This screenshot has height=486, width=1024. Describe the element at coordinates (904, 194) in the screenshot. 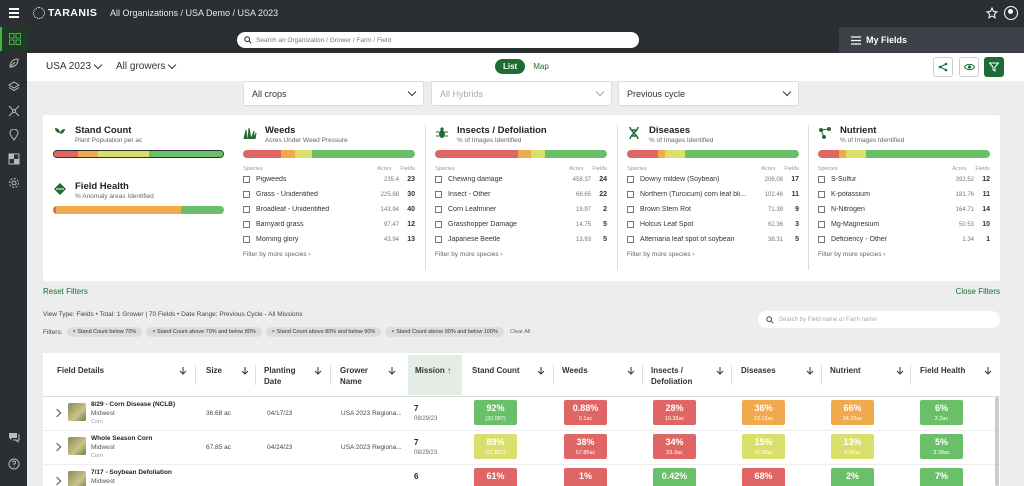

I see `species-row: K-potassium 181.76 11` at that location.